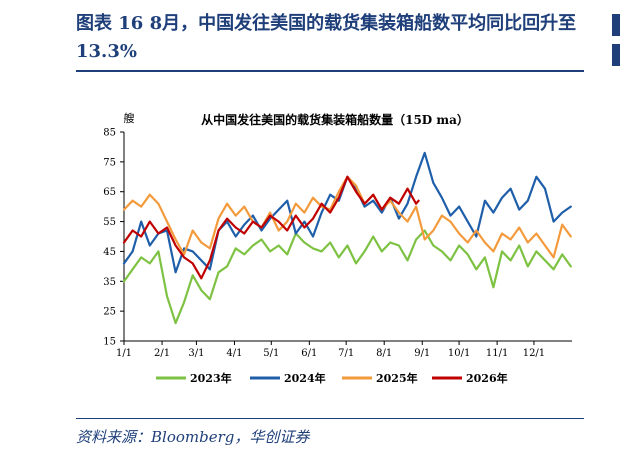 The height and width of the screenshot is (457, 620). What do you see at coordinates (193, 437) in the screenshot?
I see `source-note: 资料来源：Bloomberg，华创证券` at bounding box center [193, 437].